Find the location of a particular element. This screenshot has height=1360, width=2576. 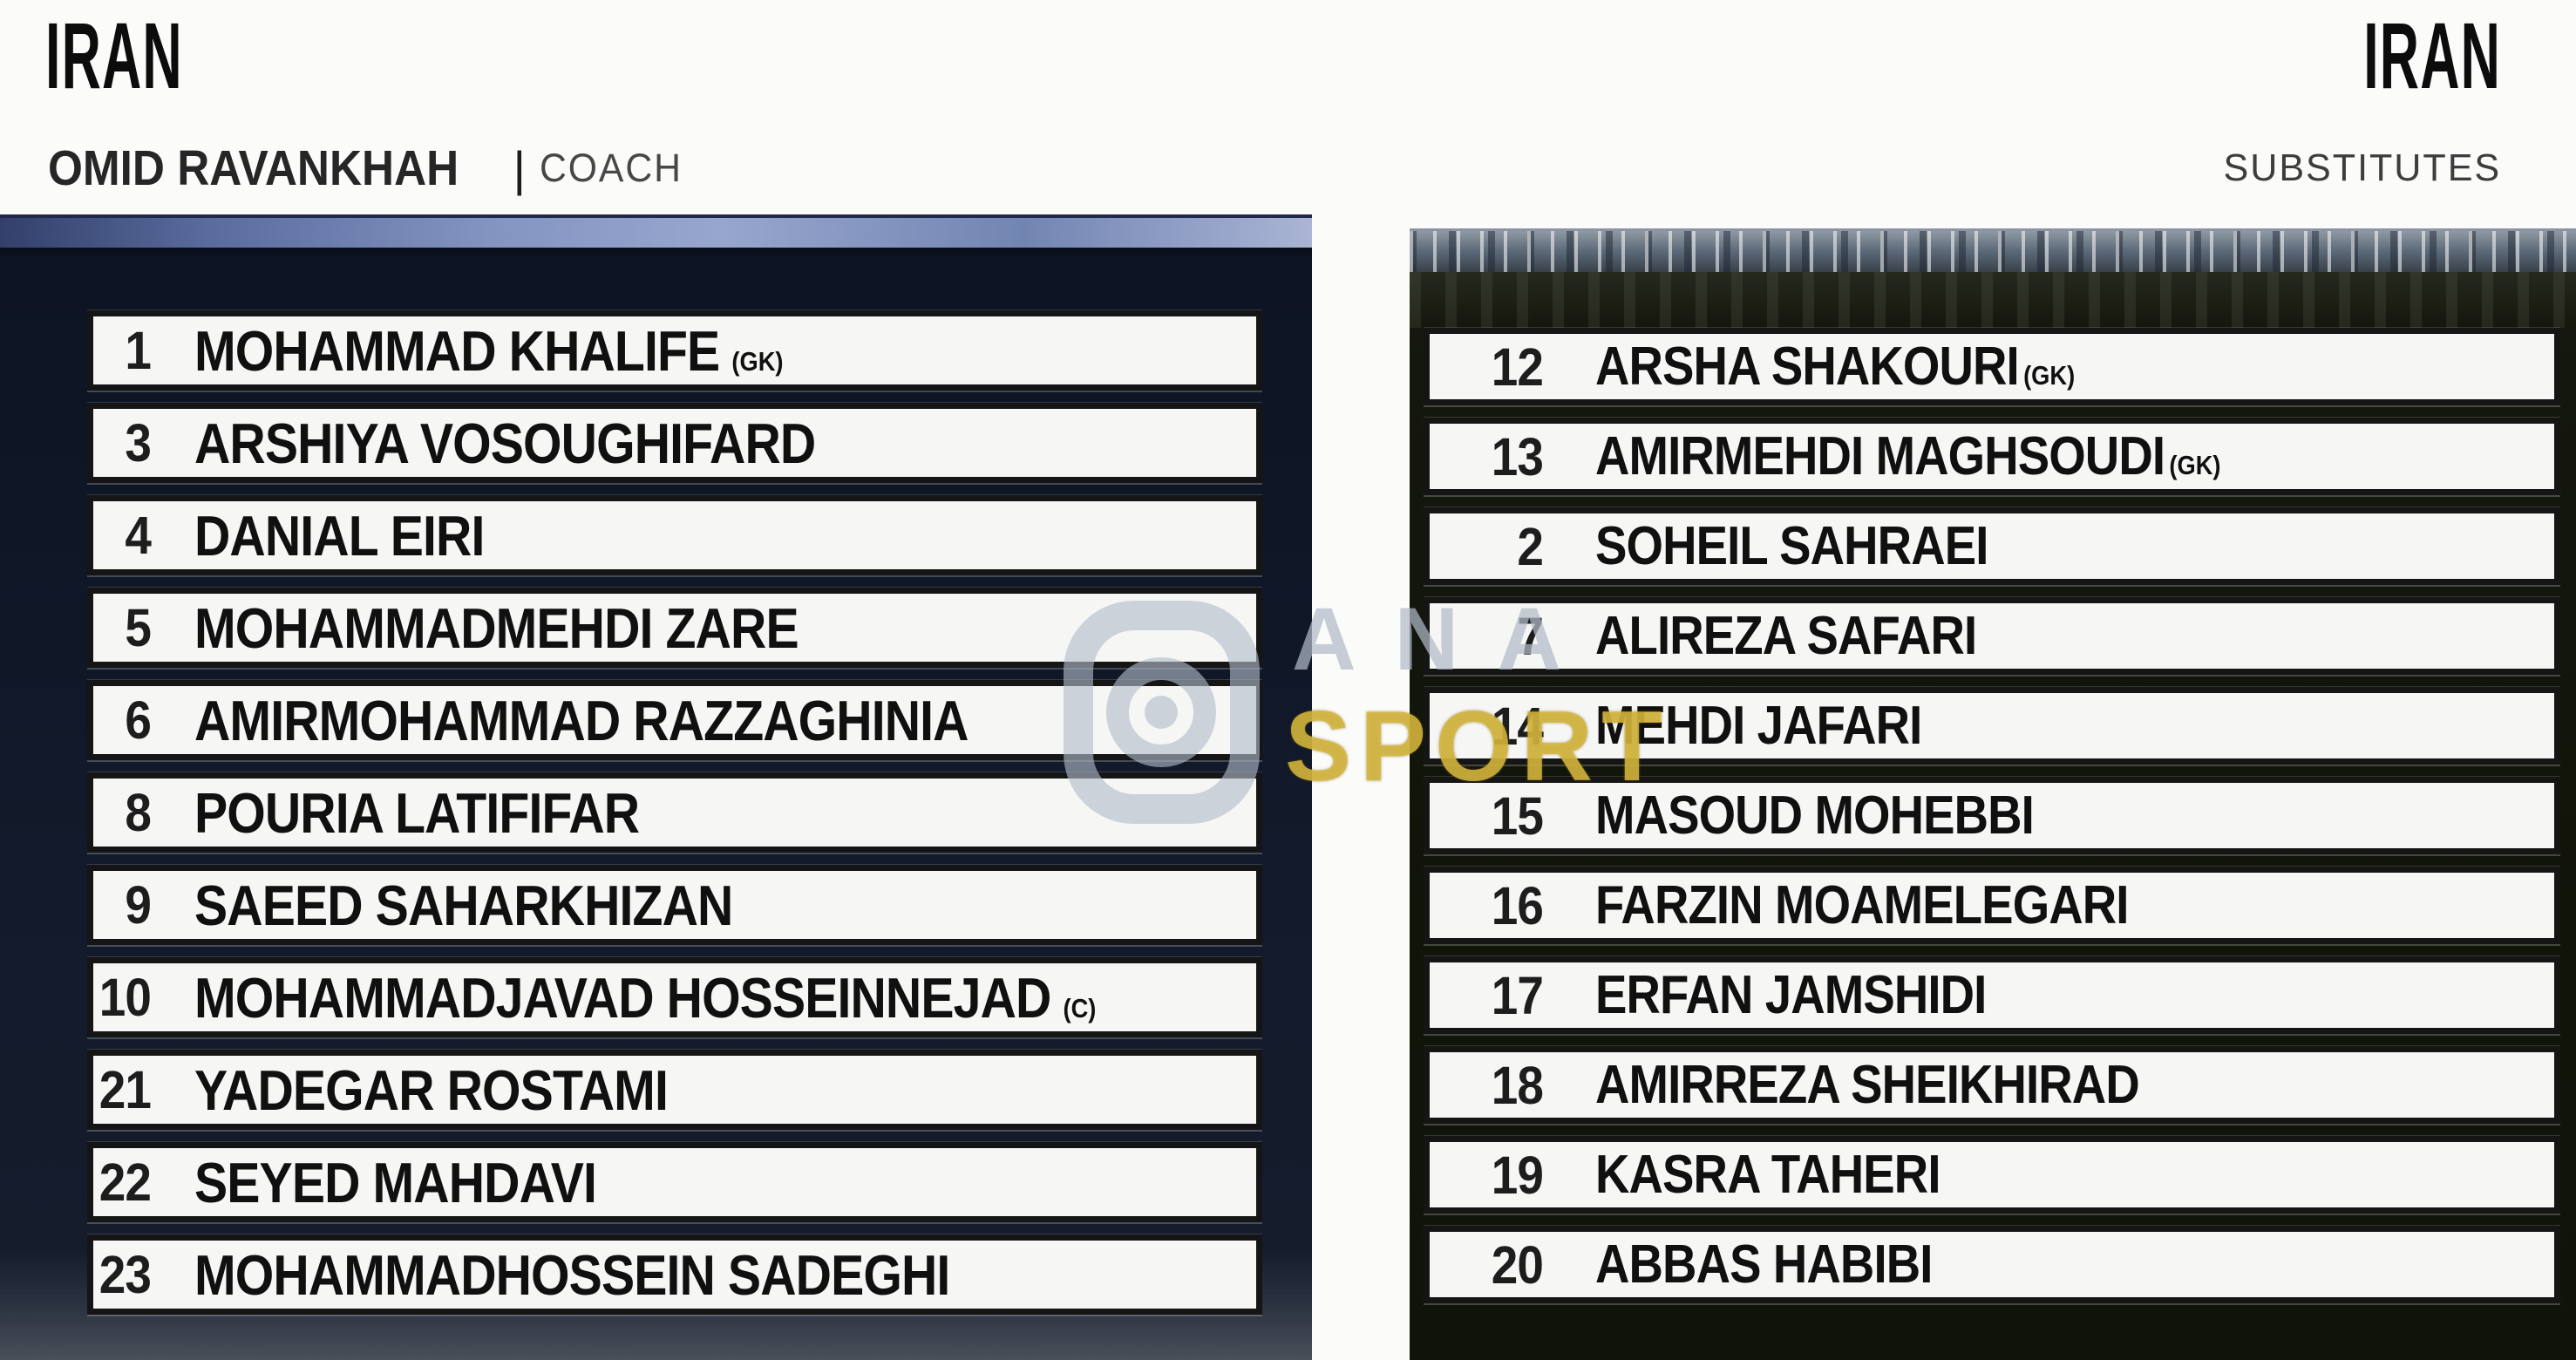

player-name: YADEGAR ROSTAMI is located at coordinates (431, 1089).